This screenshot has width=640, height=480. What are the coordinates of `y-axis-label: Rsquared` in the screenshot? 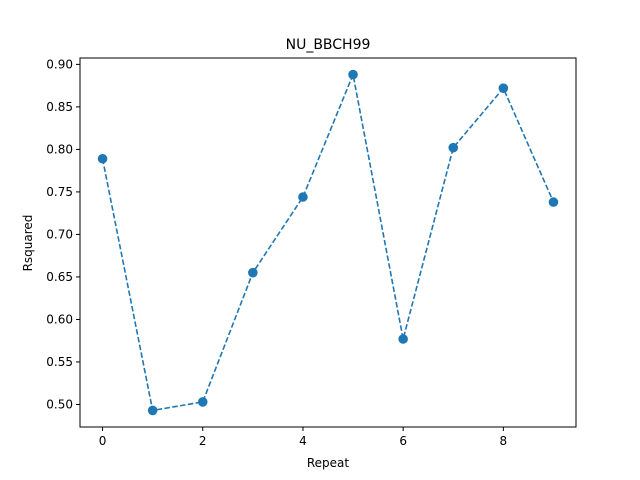 It's located at (28, 243).